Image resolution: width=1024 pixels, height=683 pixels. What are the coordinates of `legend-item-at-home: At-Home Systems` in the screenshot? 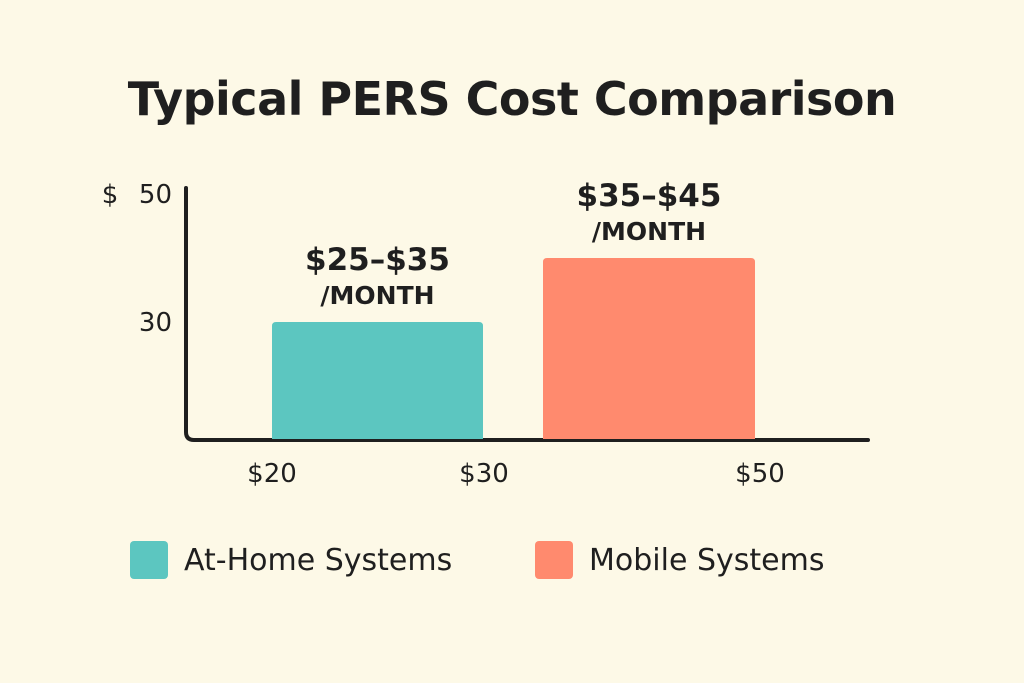 It's located at (291, 560).